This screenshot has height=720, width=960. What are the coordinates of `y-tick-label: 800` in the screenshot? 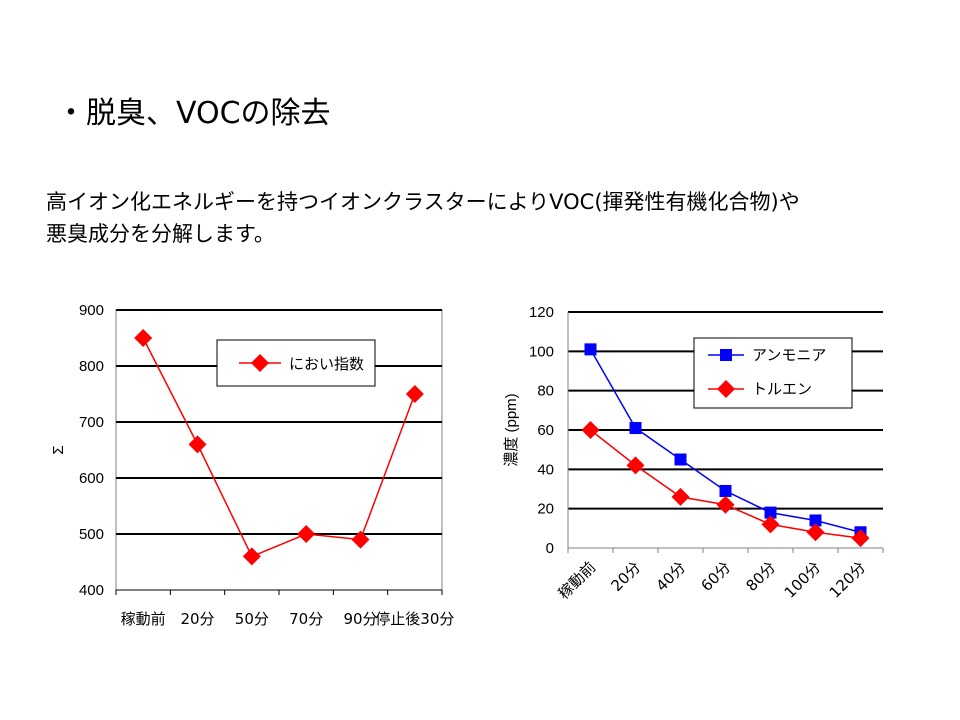 It's located at (91, 366).